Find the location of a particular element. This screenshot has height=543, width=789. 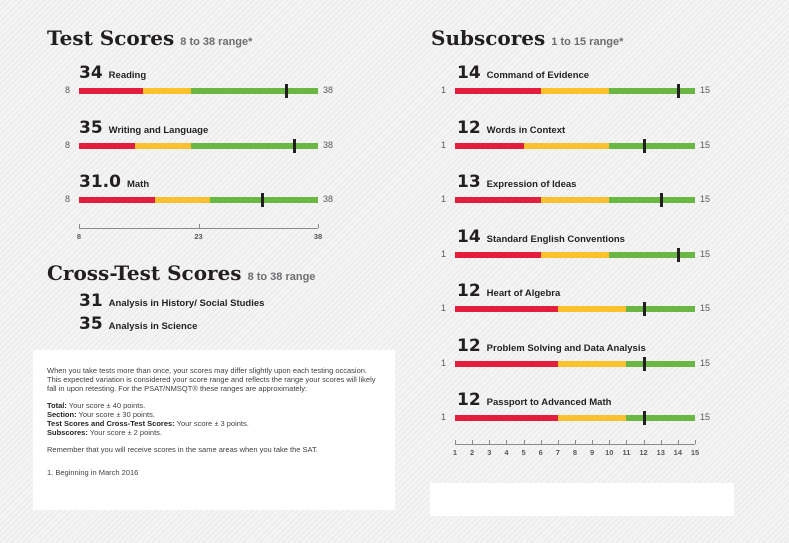

score-name: Reading is located at coordinates (127, 75).